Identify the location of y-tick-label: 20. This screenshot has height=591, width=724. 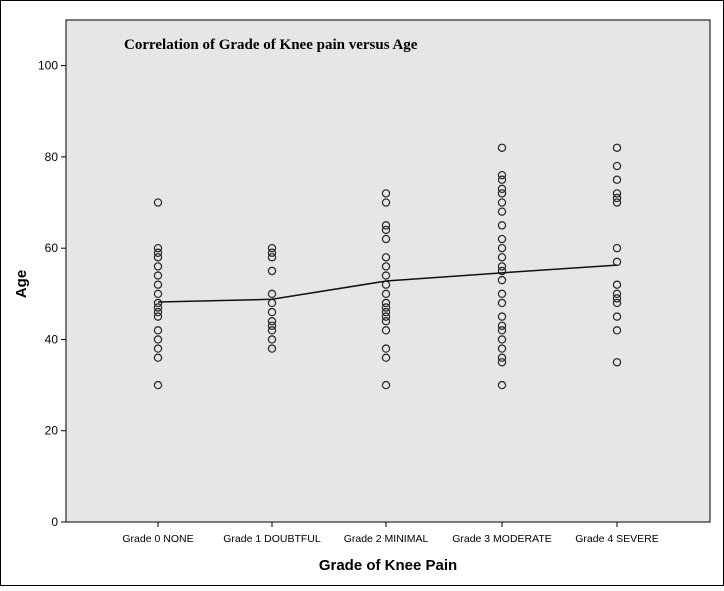
(52, 431).